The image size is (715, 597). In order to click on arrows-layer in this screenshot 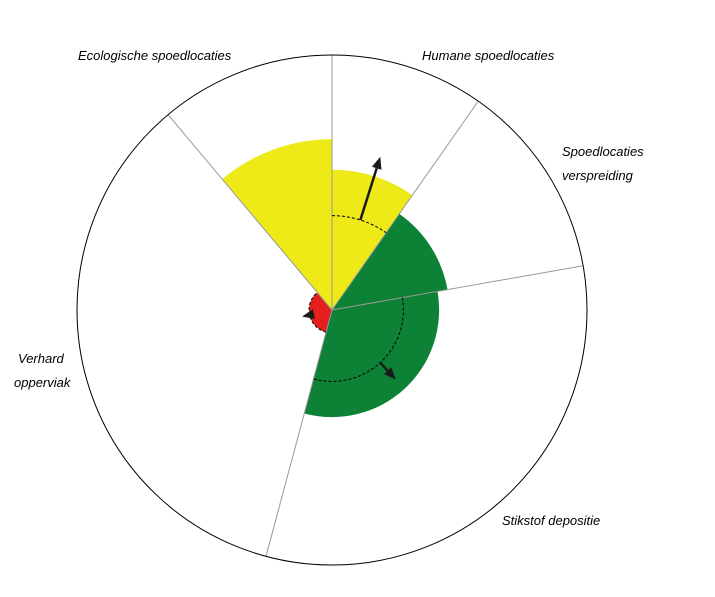, I will do `click(349, 268)`.